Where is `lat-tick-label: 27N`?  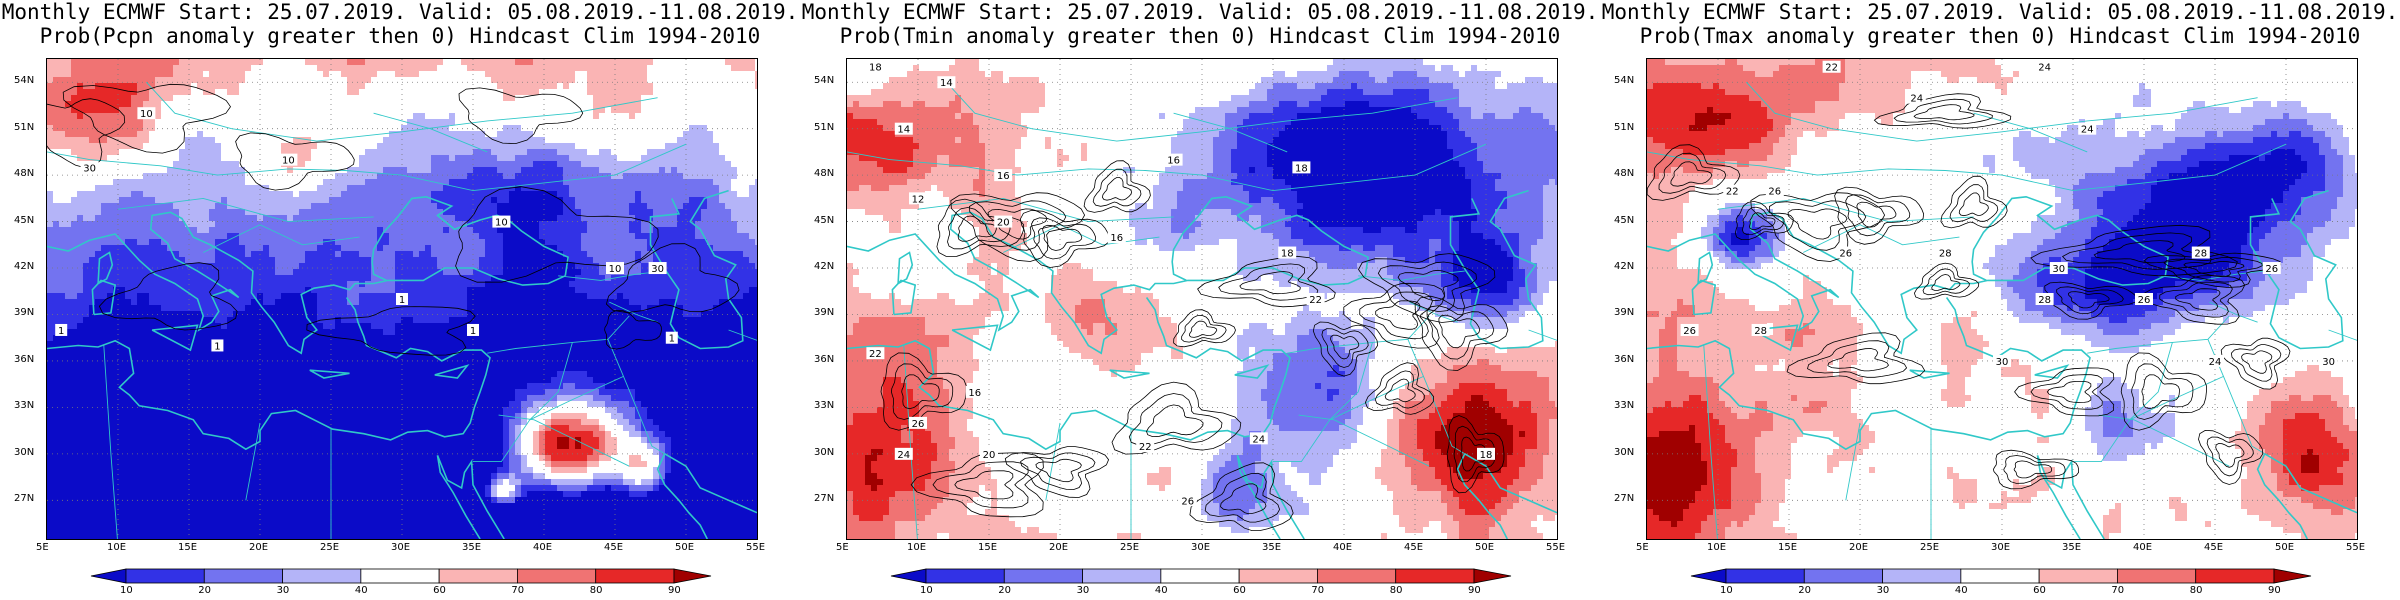
lat-tick-label: 27N is located at coordinates (824, 499).